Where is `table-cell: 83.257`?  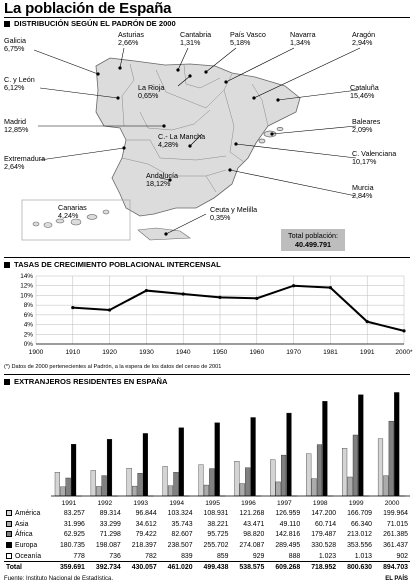
table-cell: 83.257 is located at coordinates (74, 513).